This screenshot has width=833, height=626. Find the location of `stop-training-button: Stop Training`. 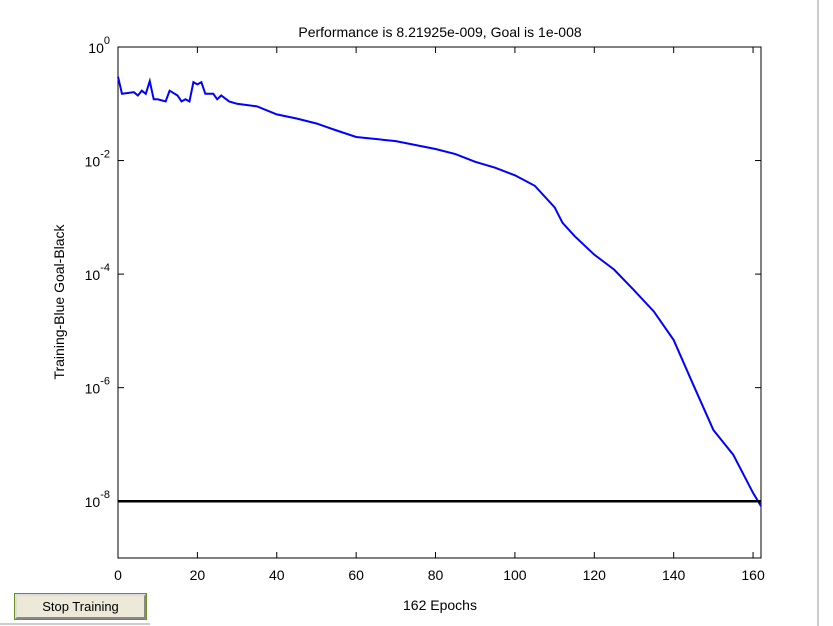

stop-training-button: Stop Training is located at coordinates (80, 606).